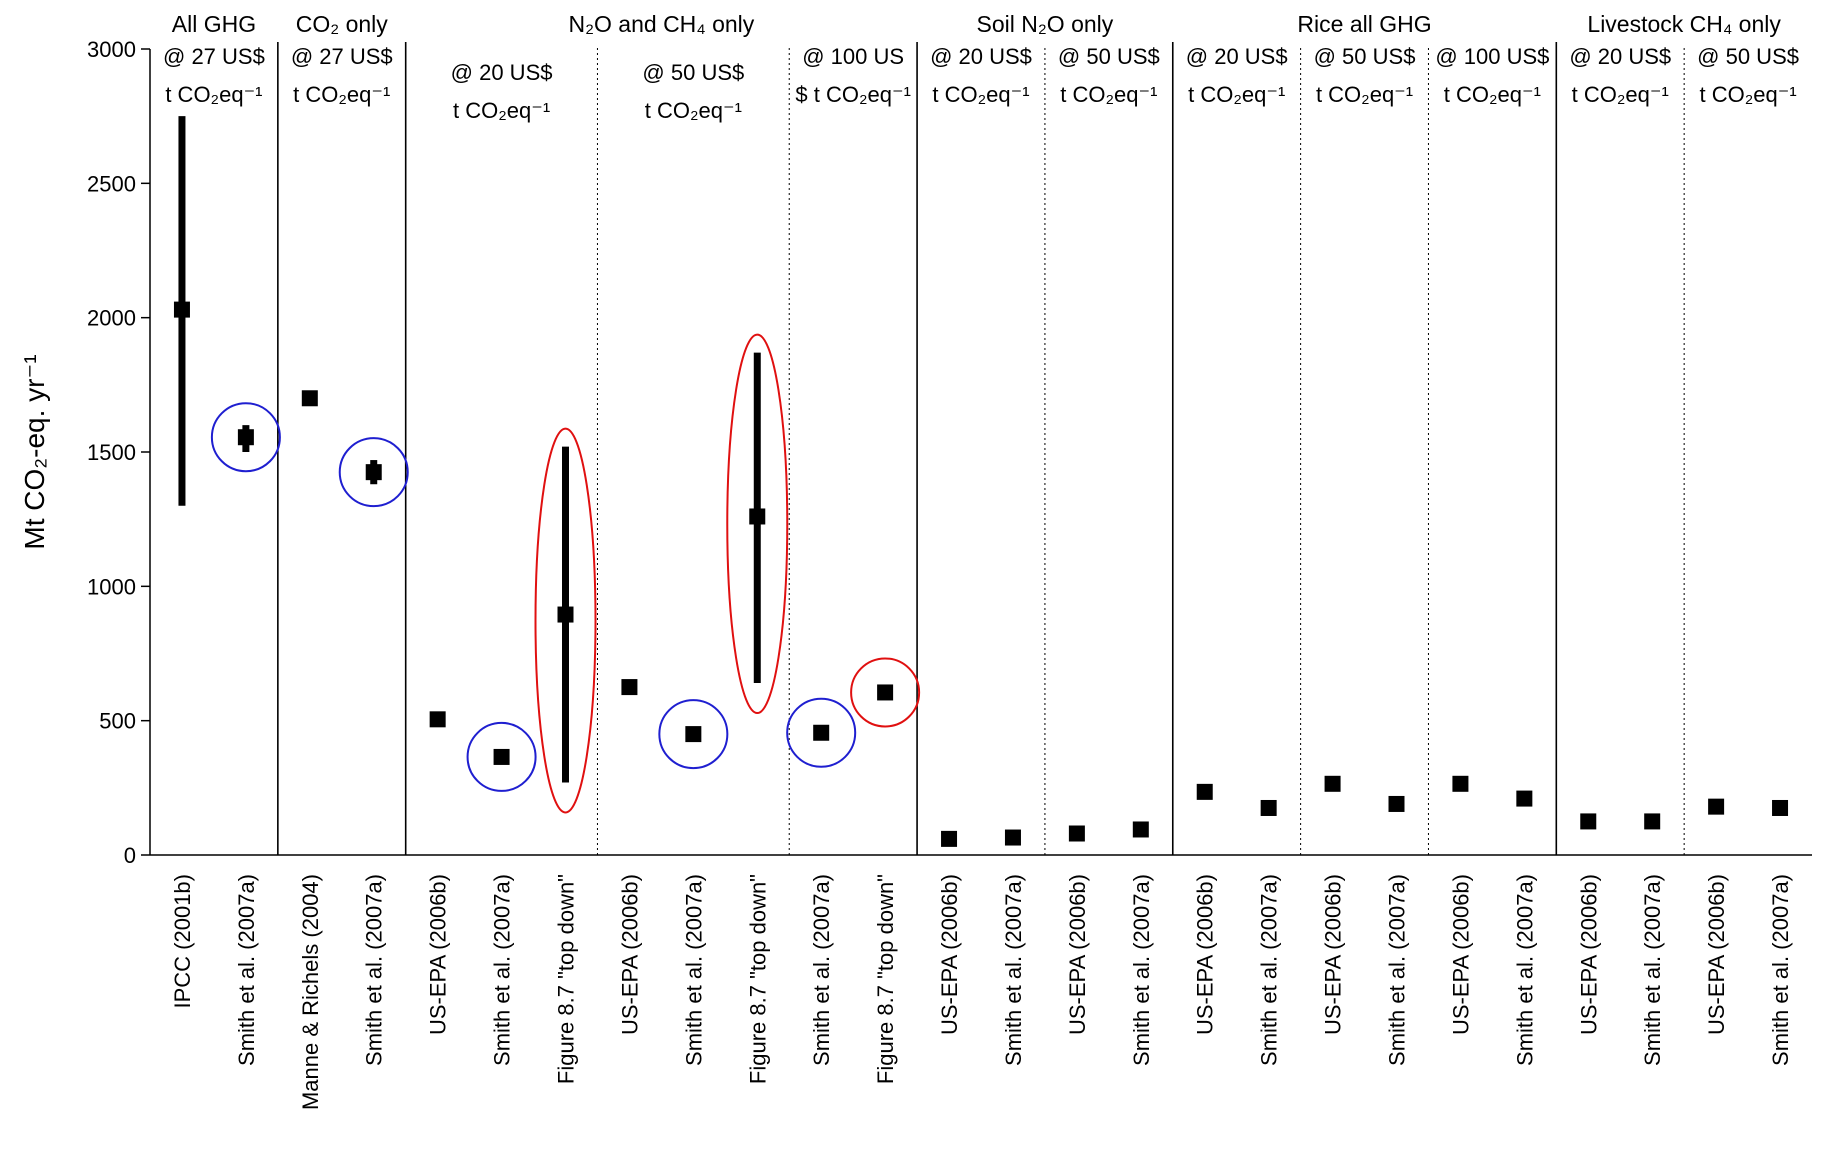 This screenshot has width=1824, height=1167. What do you see at coordinates (853, 94) in the screenshot?
I see `subgroup-unit: $ t CO₂eq⁻¹` at bounding box center [853, 94].